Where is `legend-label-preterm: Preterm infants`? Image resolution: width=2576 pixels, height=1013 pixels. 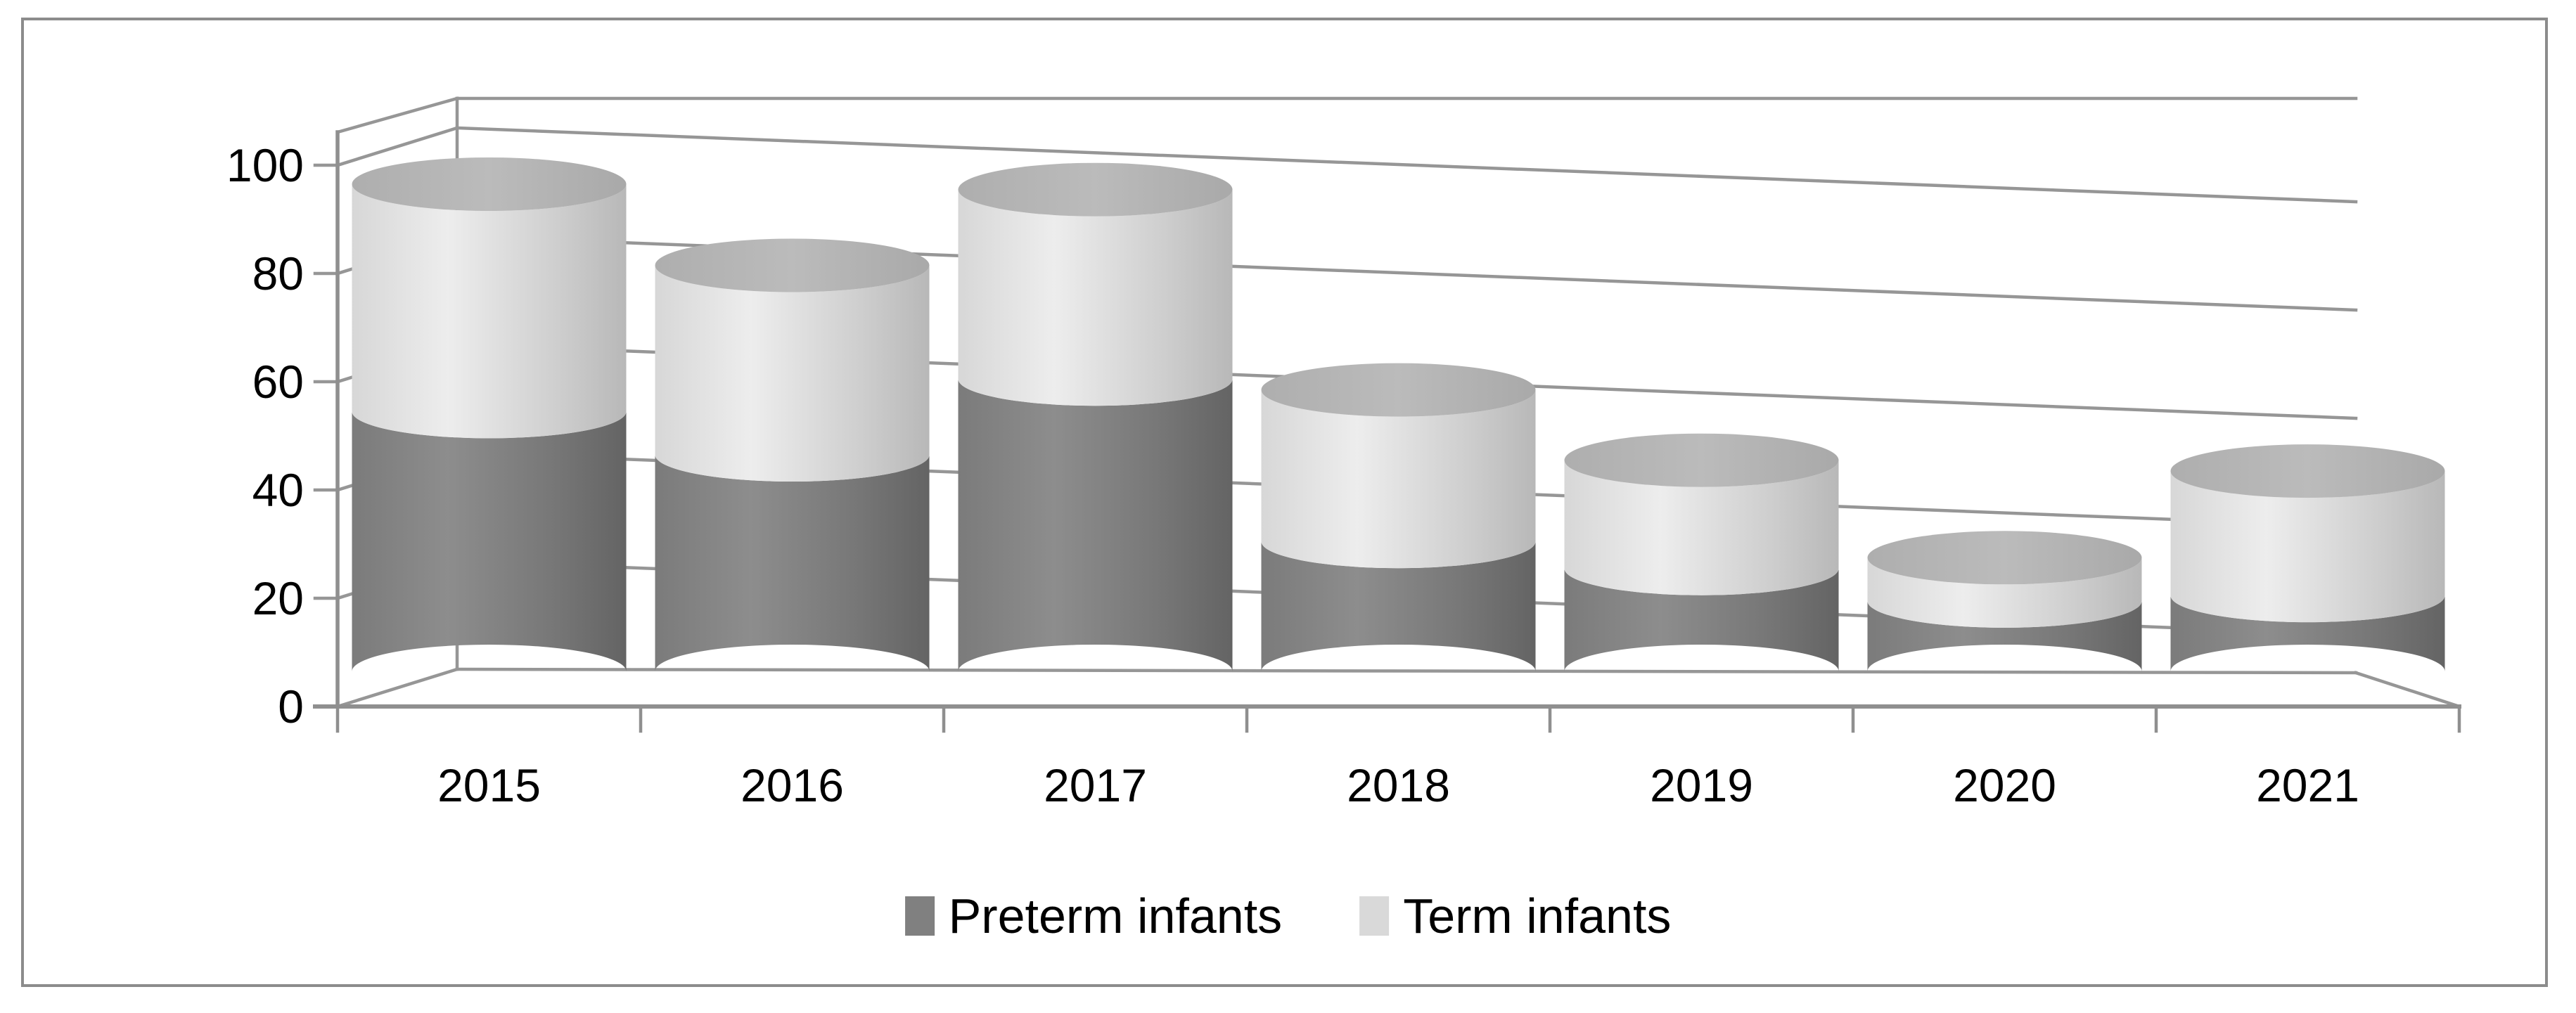 legend-label-preterm: Preterm infants is located at coordinates (1115, 916).